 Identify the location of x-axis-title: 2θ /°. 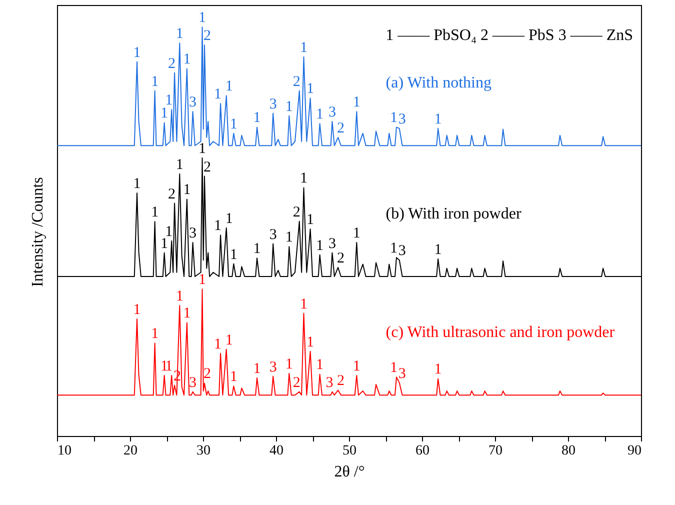
(349, 472).